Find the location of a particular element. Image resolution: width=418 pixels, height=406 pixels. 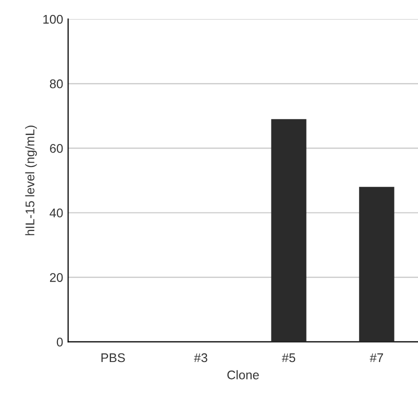

y-tick-label: 80 is located at coordinates (56, 83).